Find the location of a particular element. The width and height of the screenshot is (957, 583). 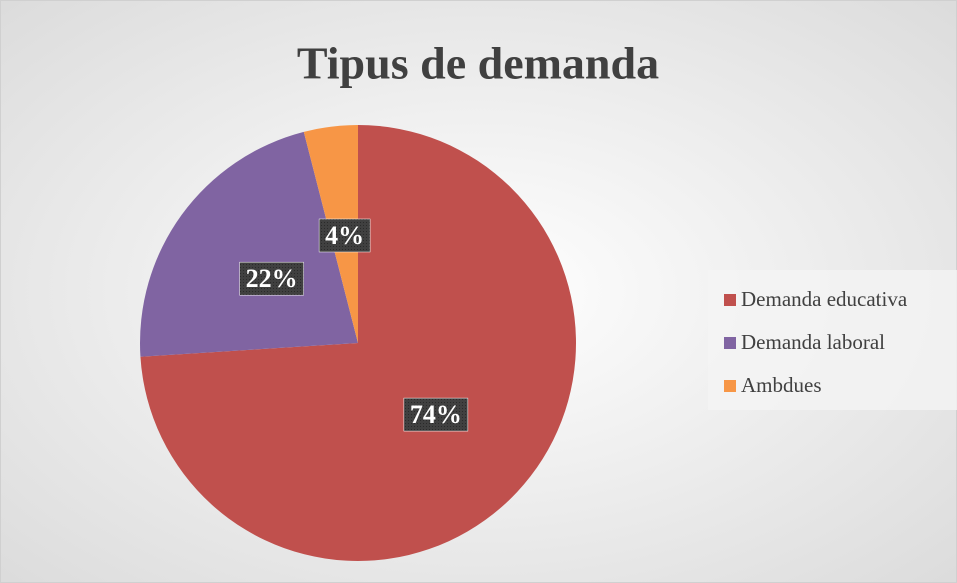

legend-label: Ambdues is located at coordinates (781, 385).